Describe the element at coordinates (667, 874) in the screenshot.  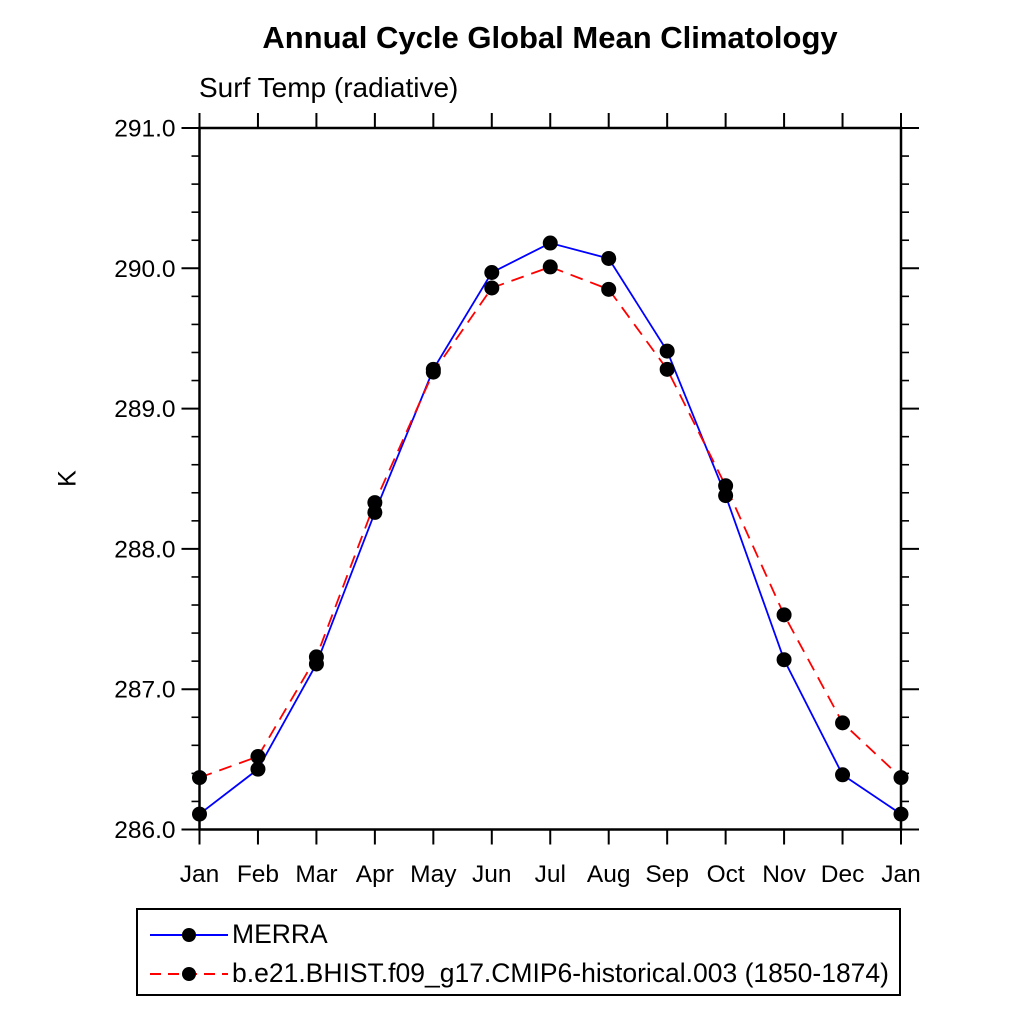
I see `x-tick-label: Sep` at that location.